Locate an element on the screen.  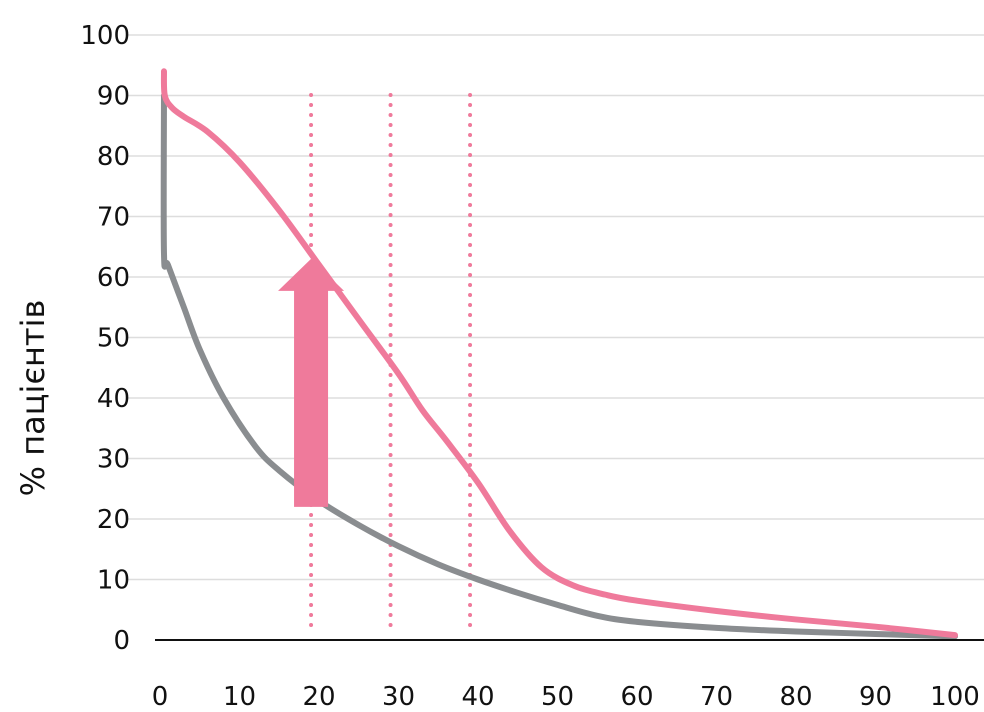
y-tick-label: 40 is located at coordinates (113, 399).